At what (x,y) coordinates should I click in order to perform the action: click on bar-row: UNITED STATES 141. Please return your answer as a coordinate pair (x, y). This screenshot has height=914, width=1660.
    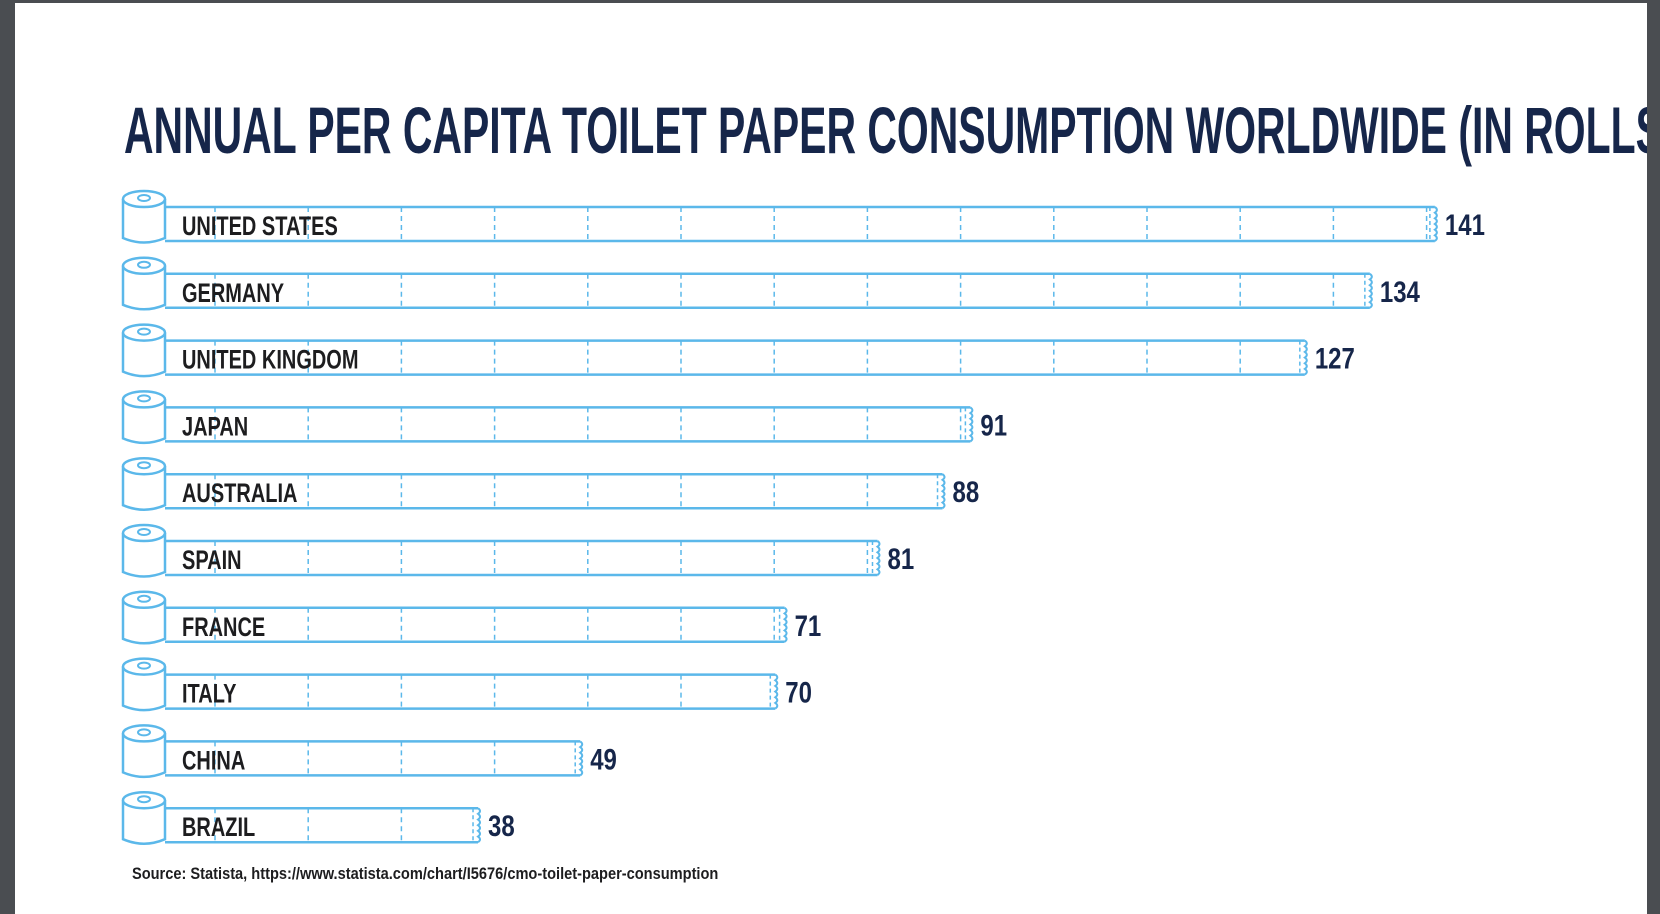
    Looking at the image, I should click on (803, 216).